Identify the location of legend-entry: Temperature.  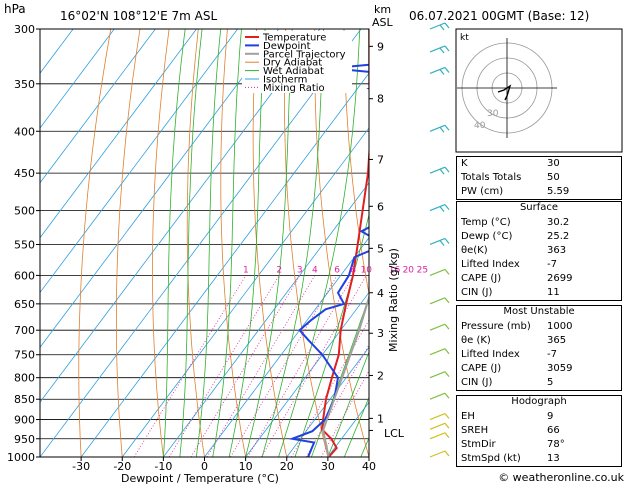
(294, 38).